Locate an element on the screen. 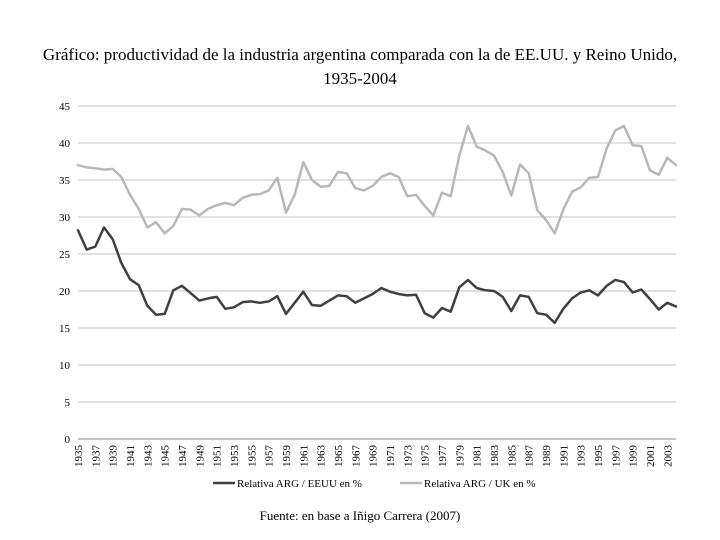 The width and height of the screenshot is (720, 540). x-tick-label: 2001 is located at coordinates (651, 456).